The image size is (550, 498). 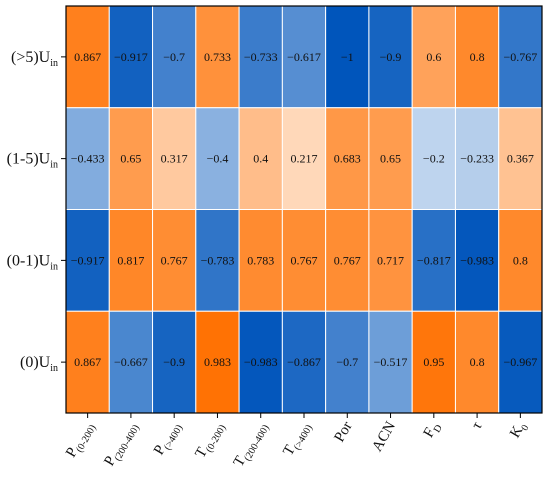 I want to click on row-label: (0-1)Uin, so click(x=32, y=262).